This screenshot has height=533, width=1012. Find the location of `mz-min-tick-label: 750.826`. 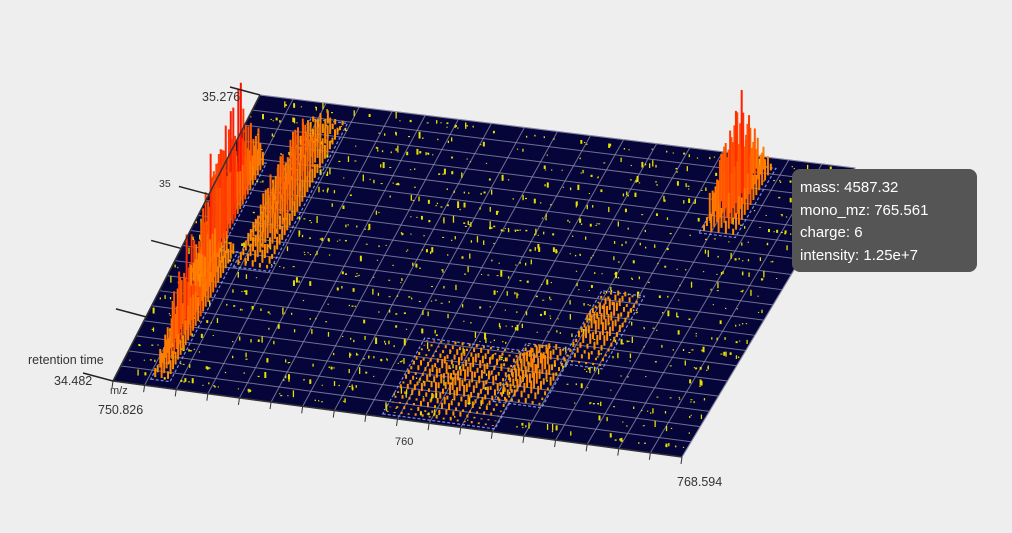

mz-min-tick-label: 750.826 is located at coordinates (120, 410).